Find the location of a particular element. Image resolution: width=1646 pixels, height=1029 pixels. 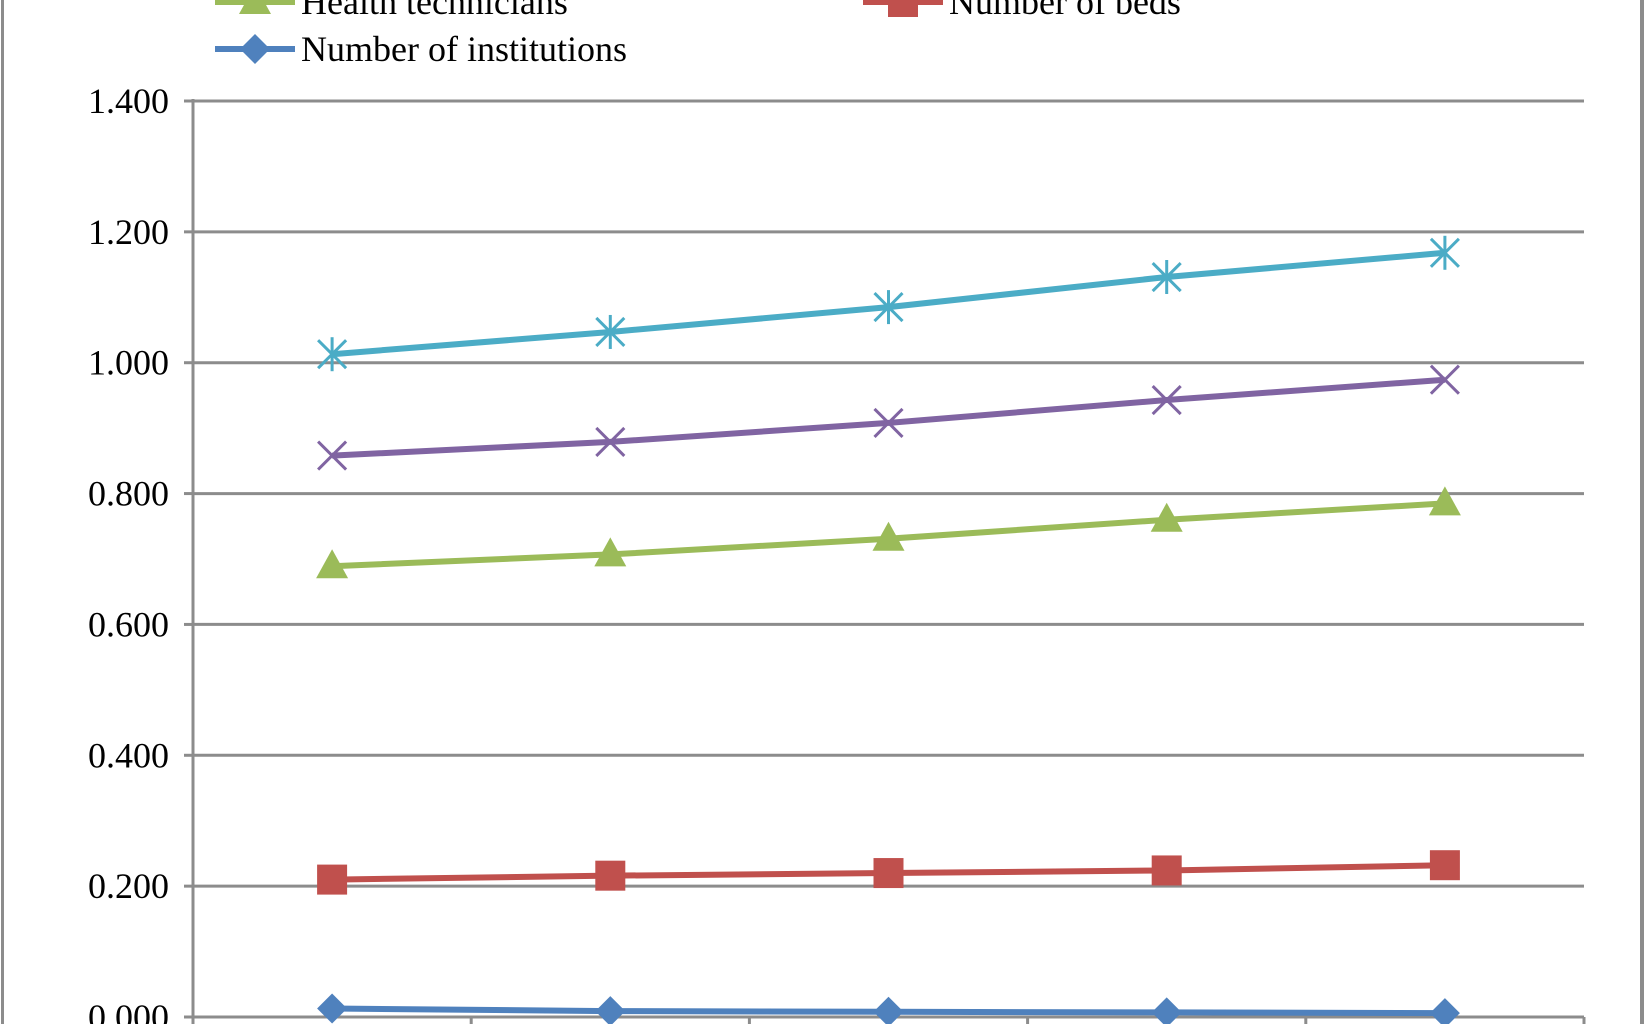

y-tick-label: 0.600 is located at coordinates (128, 624).